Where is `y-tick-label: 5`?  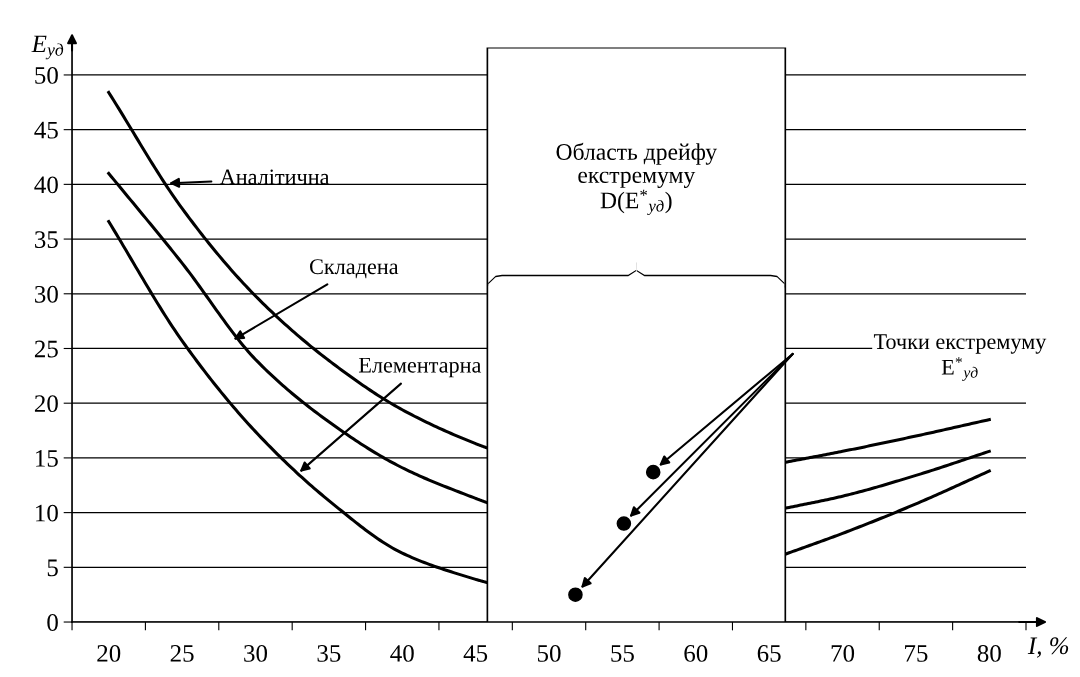 y-tick-label: 5 is located at coordinates (52, 568).